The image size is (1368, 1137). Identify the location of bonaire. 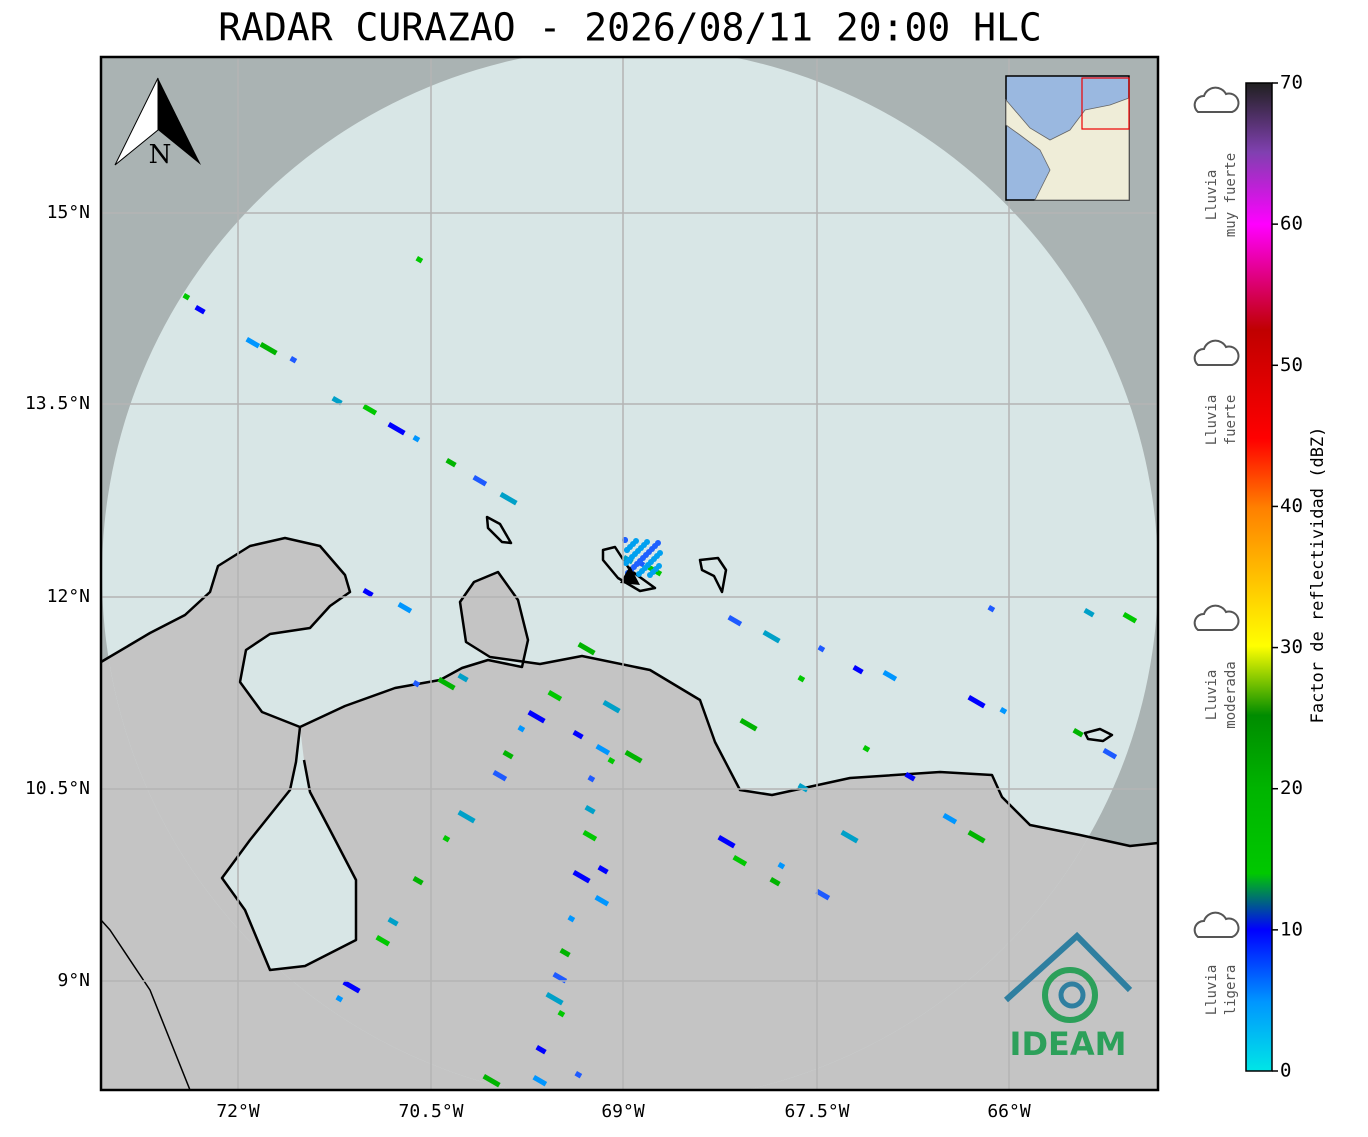
(713, 575).